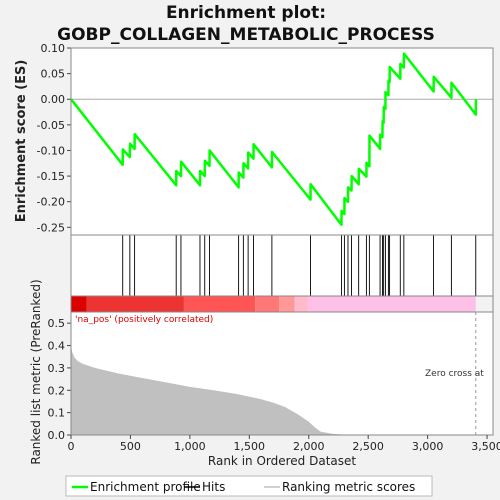  Describe the element at coordinates (57, 390) in the screenshot. I see `metric-y-tick-label: 0.2` at that location.